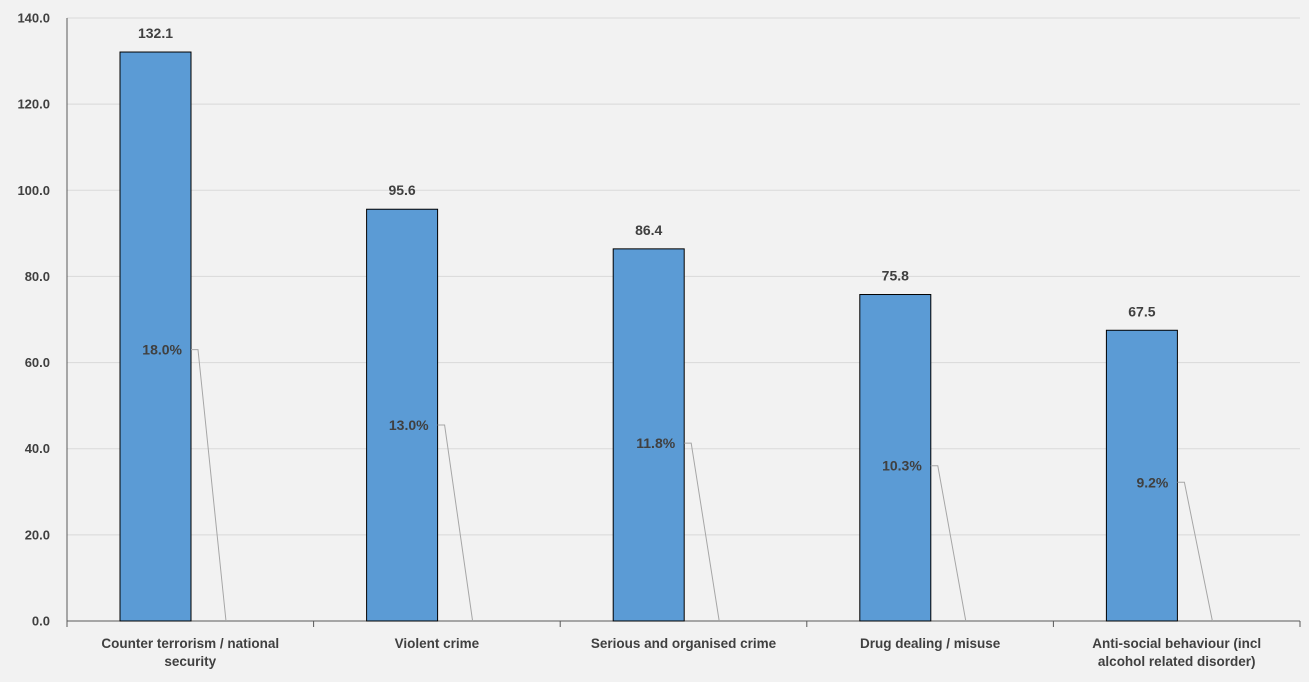 Image resolution: width=1309 pixels, height=682 pixels. I want to click on bar-value-label: 86.4, so click(648, 230).